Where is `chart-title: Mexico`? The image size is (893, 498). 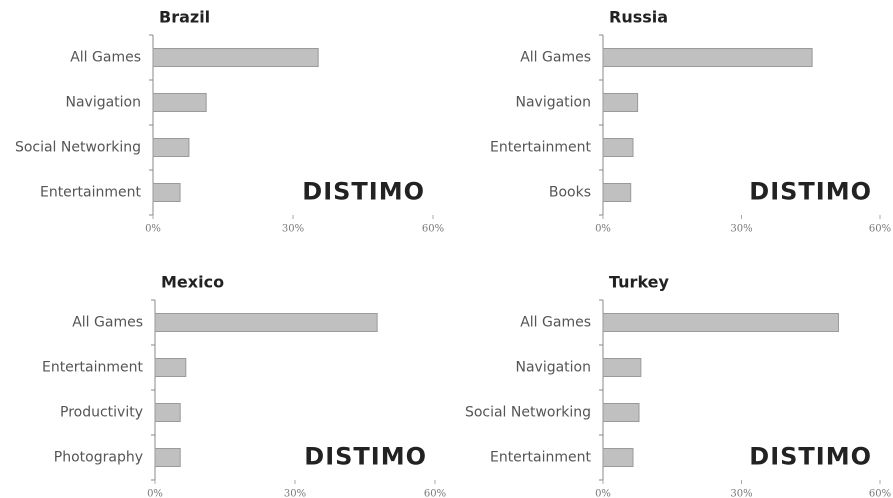
chart-title: Mexico is located at coordinates (192, 282).